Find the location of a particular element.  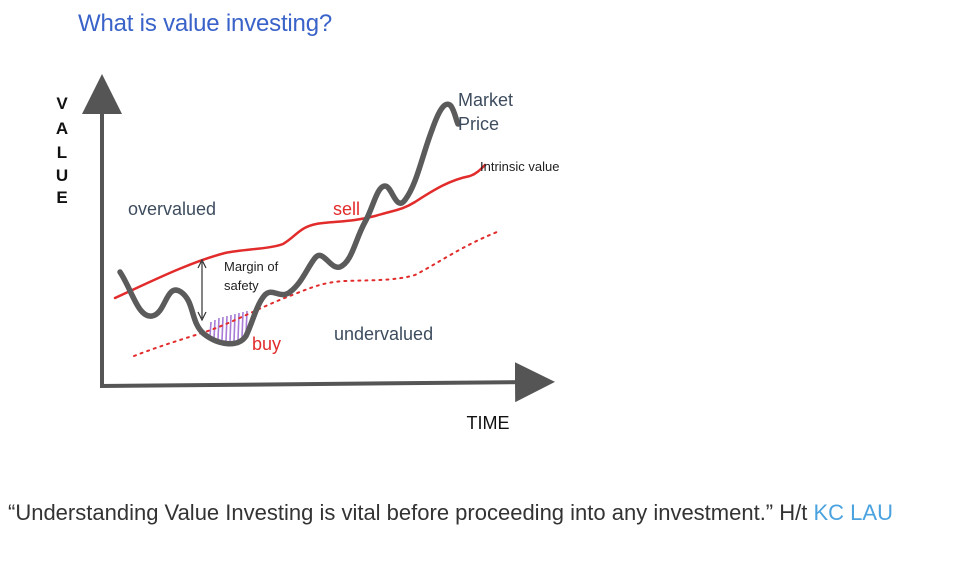

margin-of-safety-label: Margin of is located at coordinates (251, 266).